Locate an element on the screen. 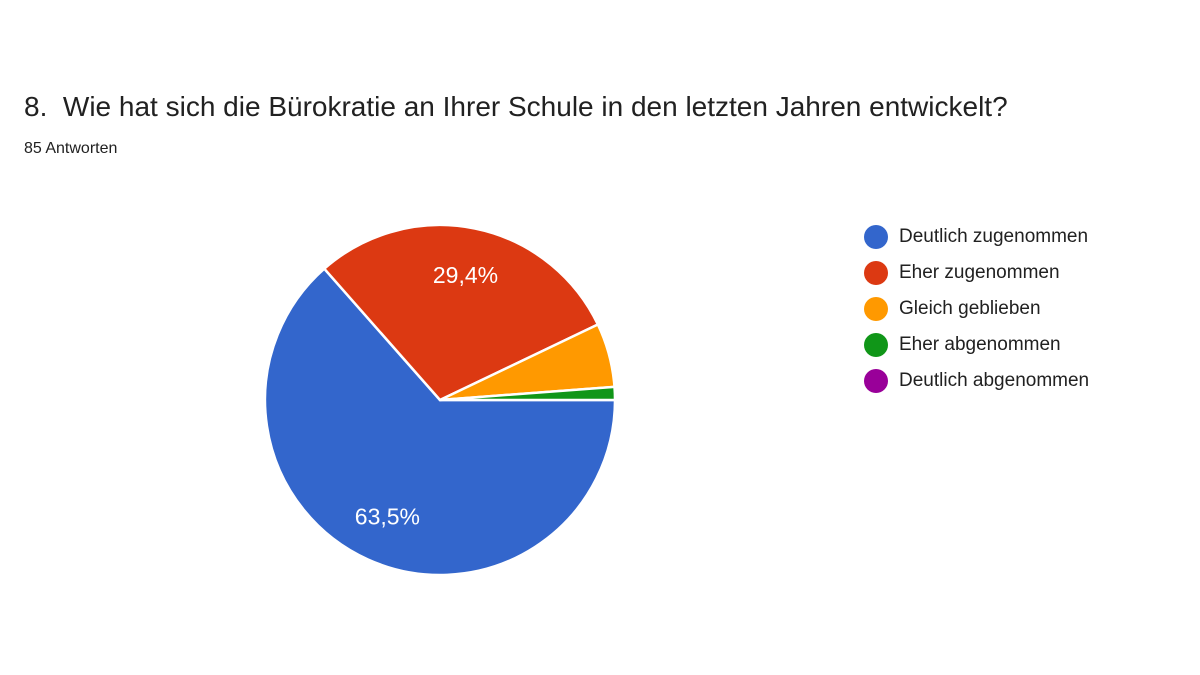  slice-percentage-label-deutlich-zugenommen: 63,5% is located at coordinates (387, 516).